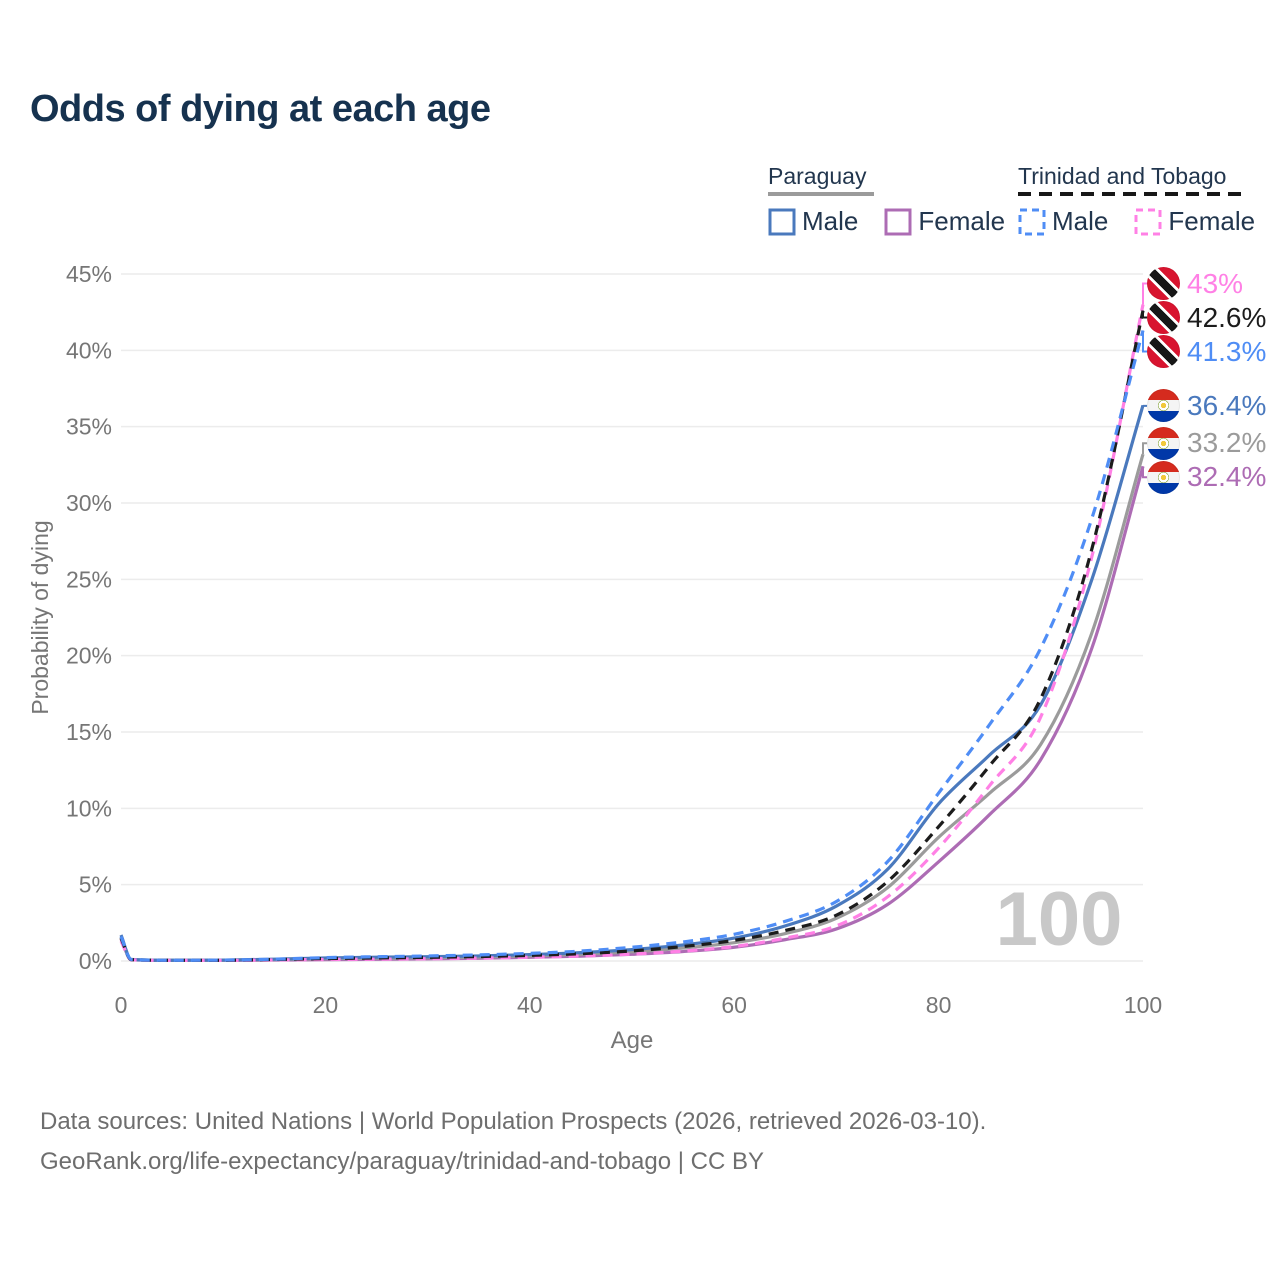 This screenshot has height=1280, width=1280. I want to click on legend-item-trinidad-female: Female, so click(1194, 221).